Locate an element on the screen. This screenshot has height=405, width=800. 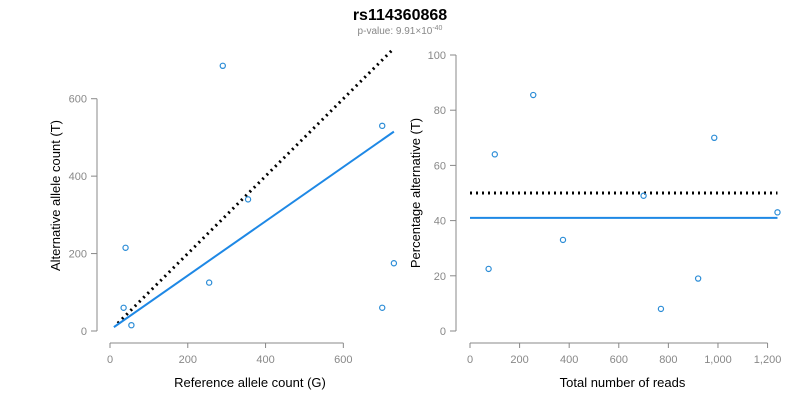
y-tick-label: 600 is located at coordinates (78, 100).